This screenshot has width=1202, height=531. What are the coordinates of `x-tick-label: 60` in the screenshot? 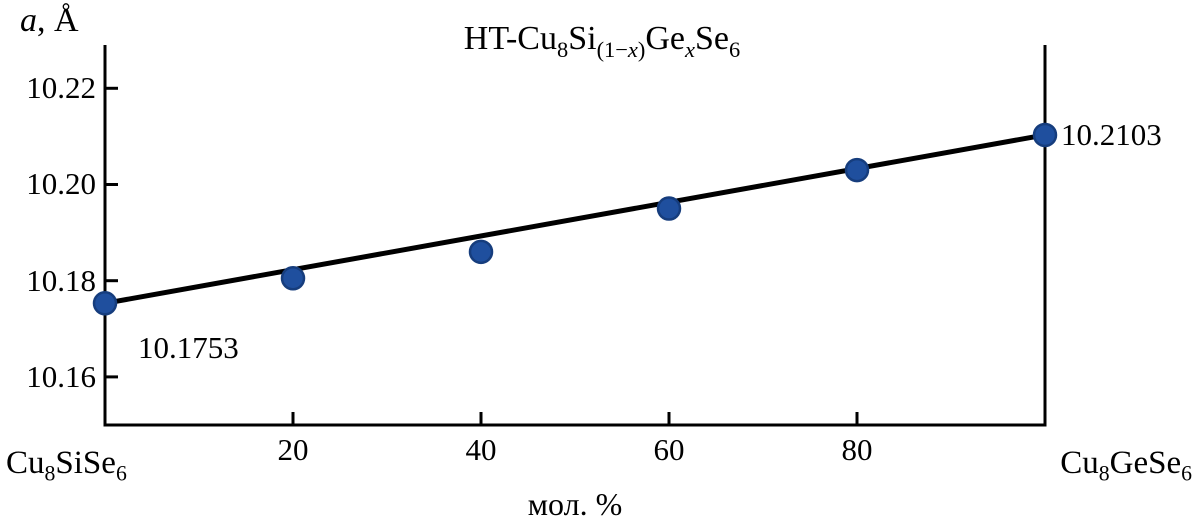 It's located at (669, 449).